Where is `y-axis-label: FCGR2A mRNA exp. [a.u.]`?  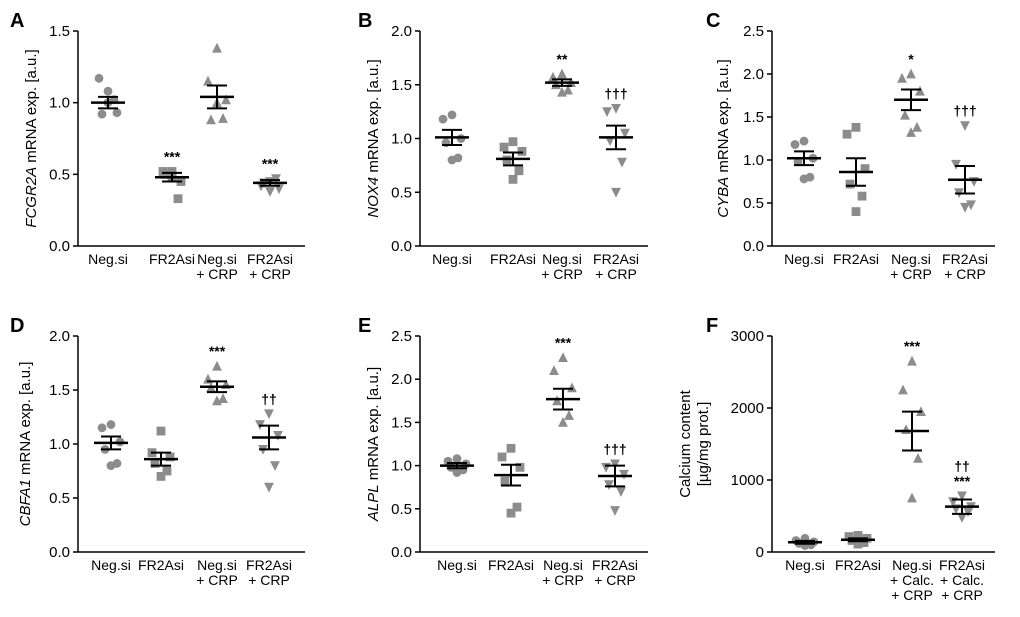
y-axis-label: FCGR2A mRNA exp. [a.u.] is located at coordinates (31, 138).